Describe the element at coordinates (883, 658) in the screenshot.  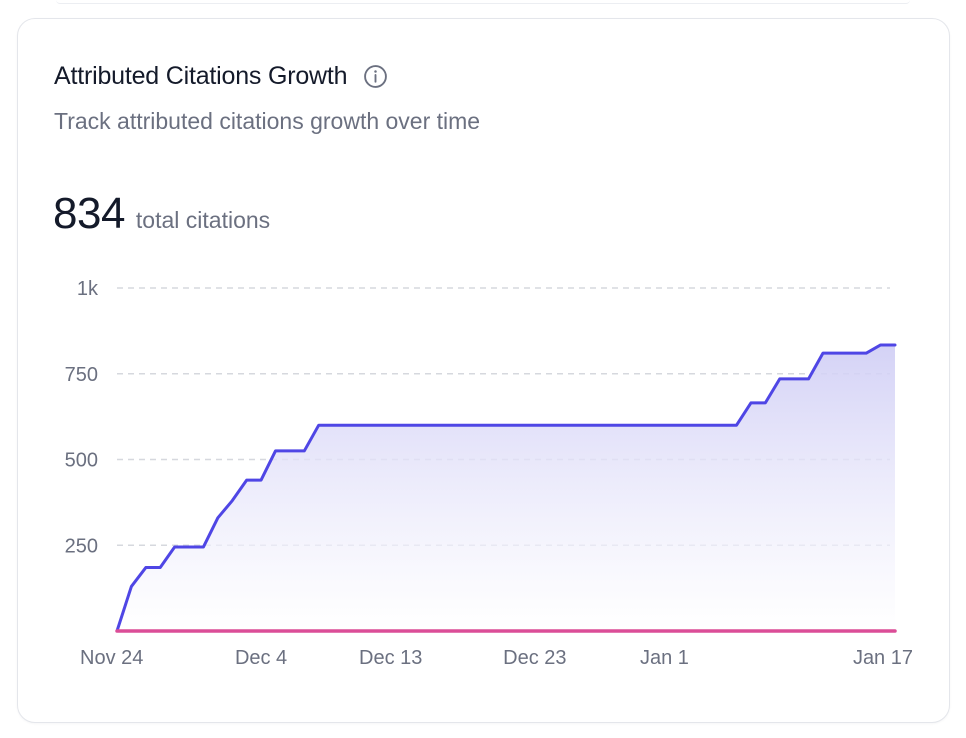
I see `x-tick-label: Jan 17` at that location.